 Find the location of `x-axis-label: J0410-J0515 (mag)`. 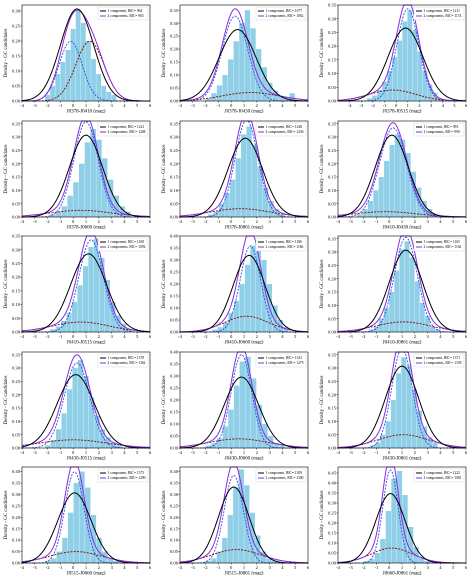

x-axis-label: J0410-J0515 (mag) is located at coordinates (86, 343).